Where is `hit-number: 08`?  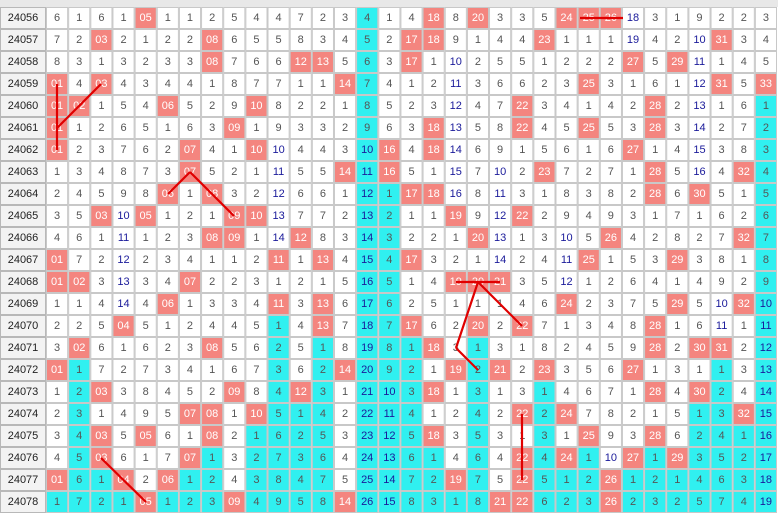
hit-number: 08 is located at coordinates (212, 238).